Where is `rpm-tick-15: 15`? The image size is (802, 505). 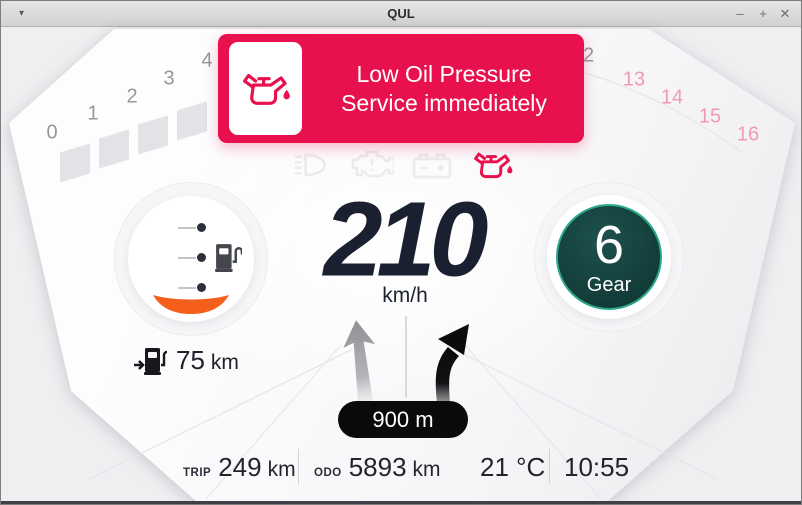 rpm-tick-15: 15 is located at coordinates (710, 116).